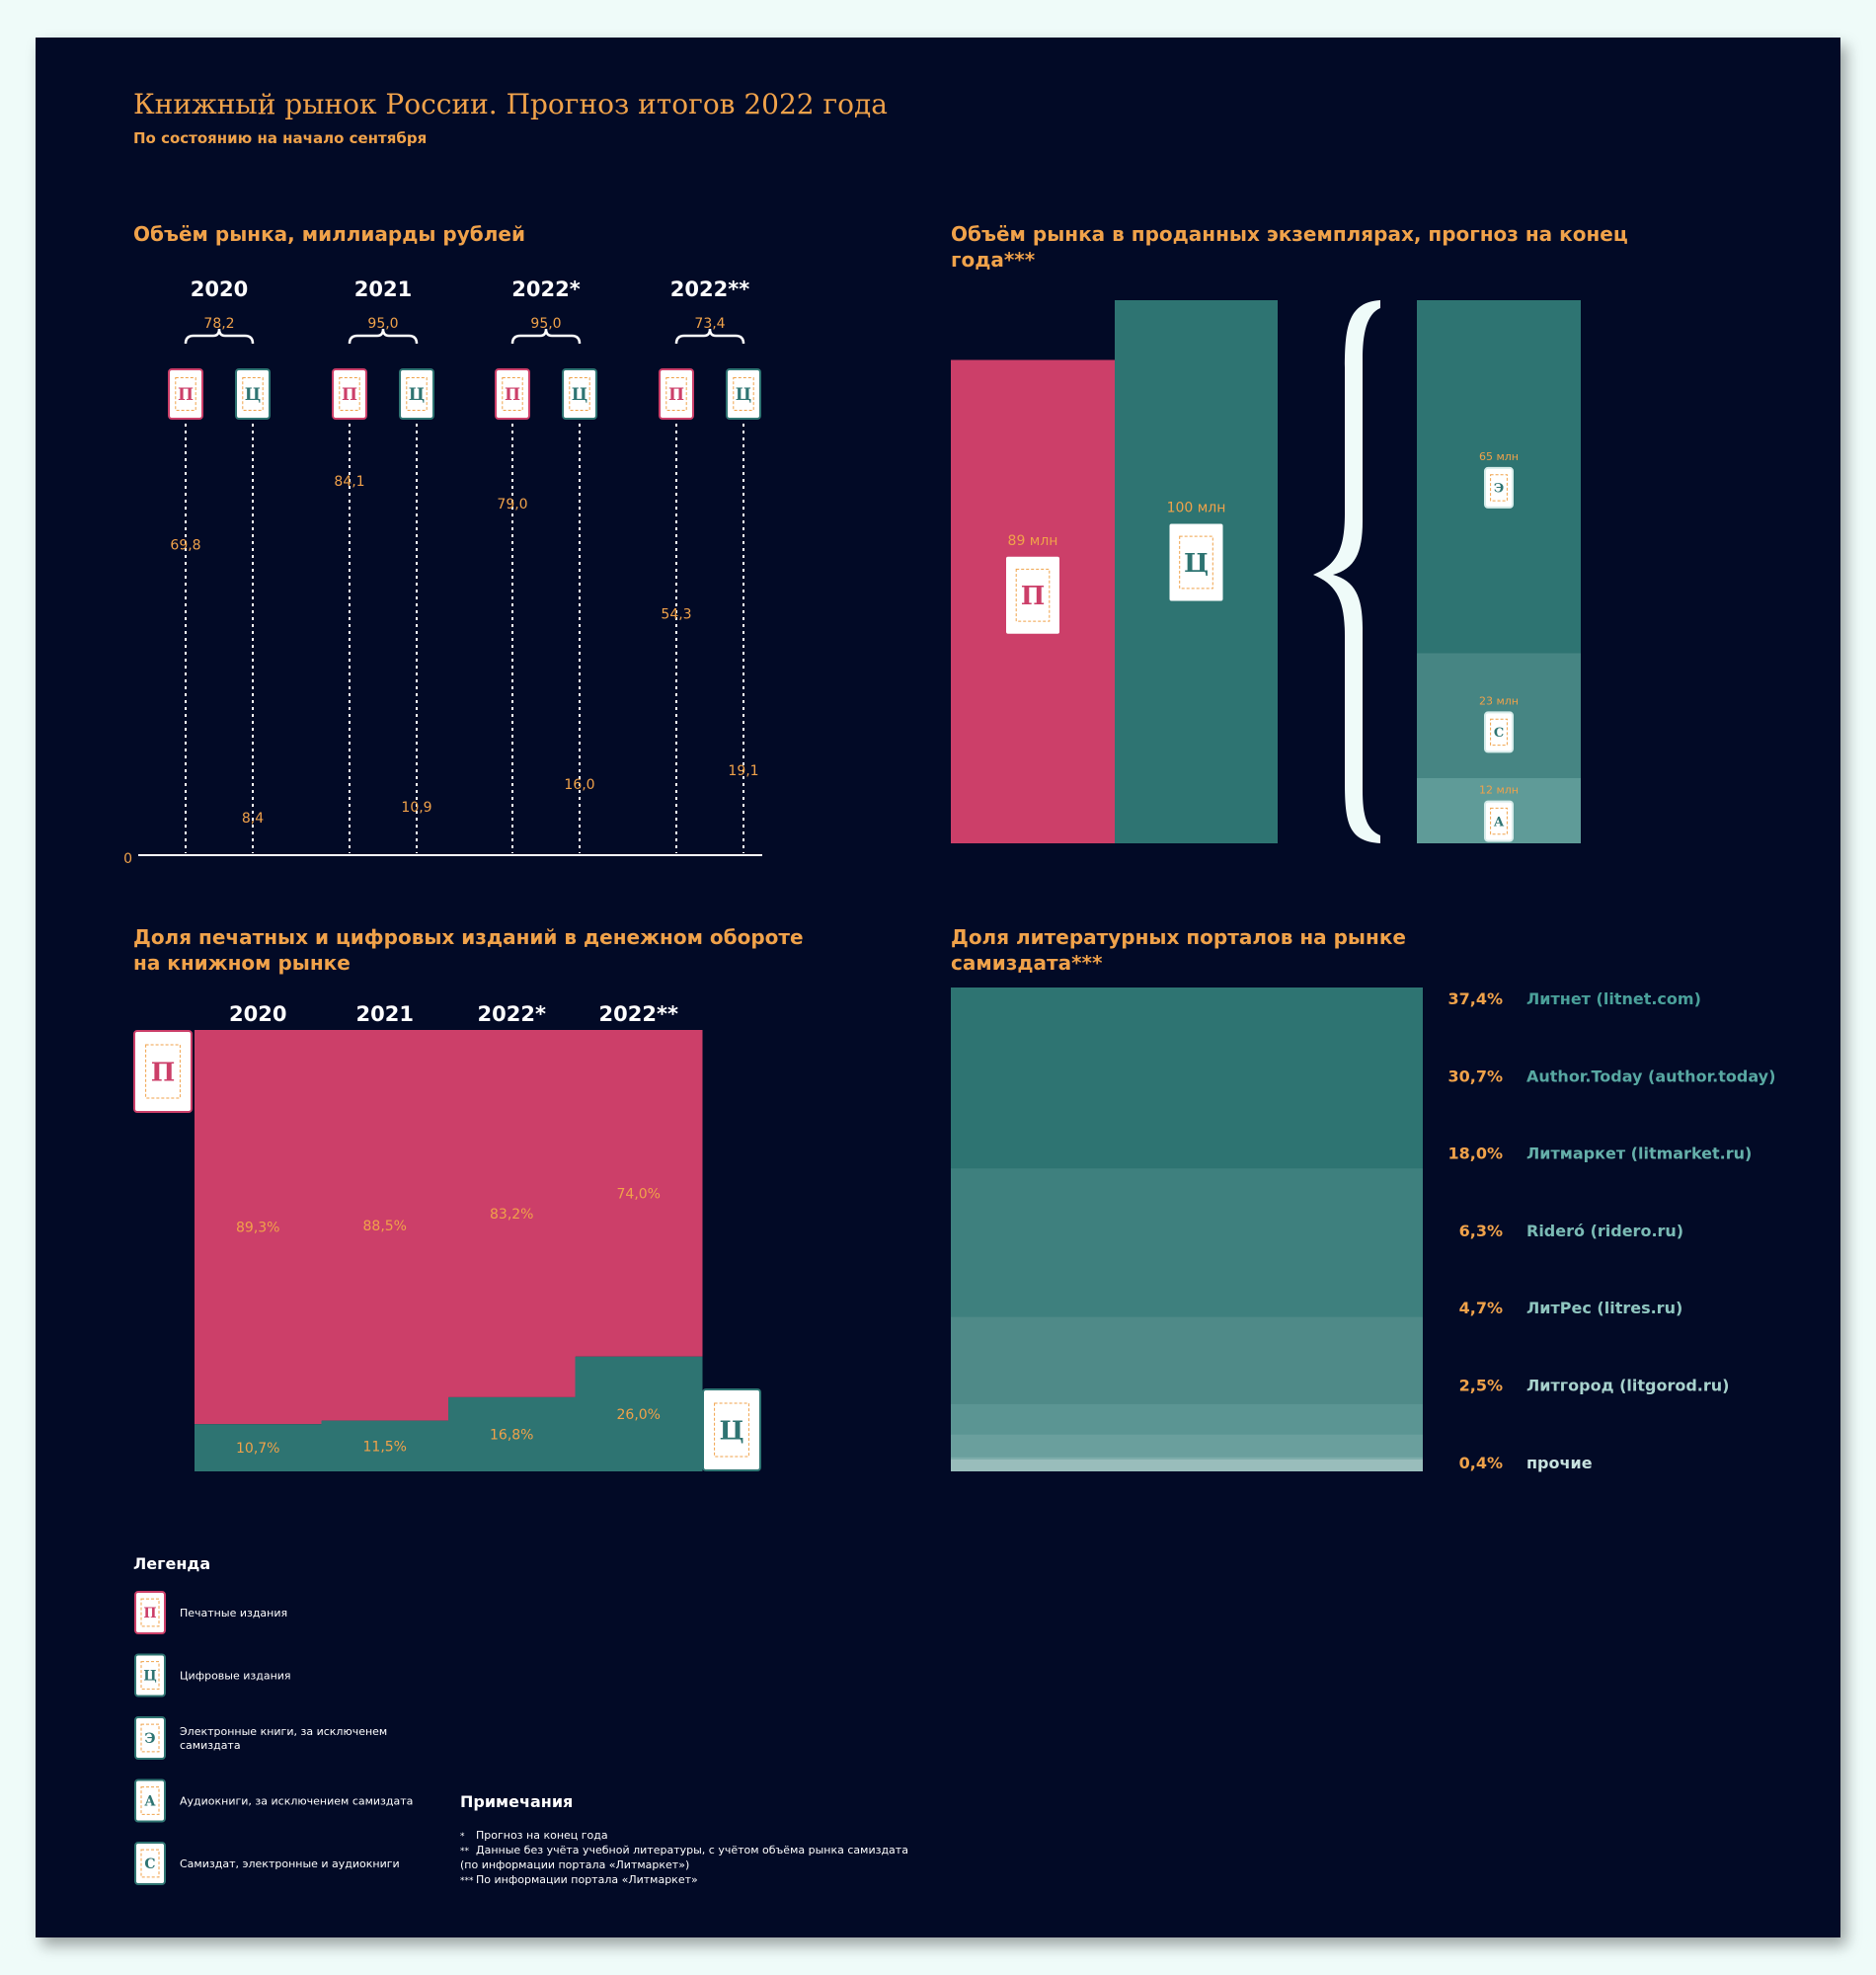  What do you see at coordinates (127, 859) in the screenshot?
I see `chart1-zero-label: 0` at bounding box center [127, 859].